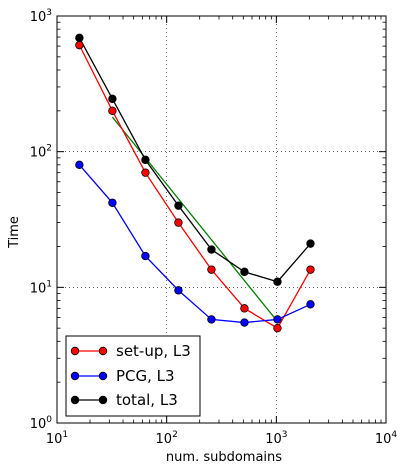  What do you see at coordinates (153, 351) in the screenshot?
I see `legend-label-setup: set-up, L3` at bounding box center [153, 351].